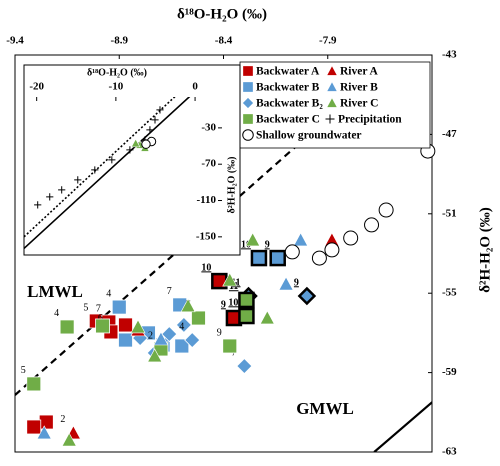  What do you see at coordinates (359, 72) in the screenshot?
I see `legend-label: River A` at bounding box center [359, 72].